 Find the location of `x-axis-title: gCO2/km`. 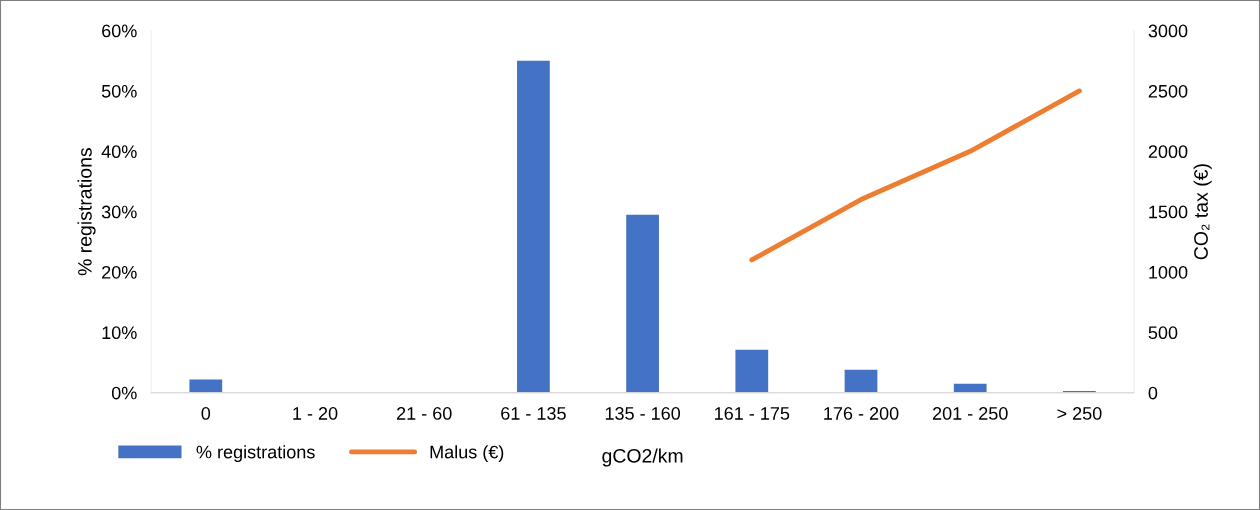

x-axis-title: gCO2/km is located at coordinates (642, 457).